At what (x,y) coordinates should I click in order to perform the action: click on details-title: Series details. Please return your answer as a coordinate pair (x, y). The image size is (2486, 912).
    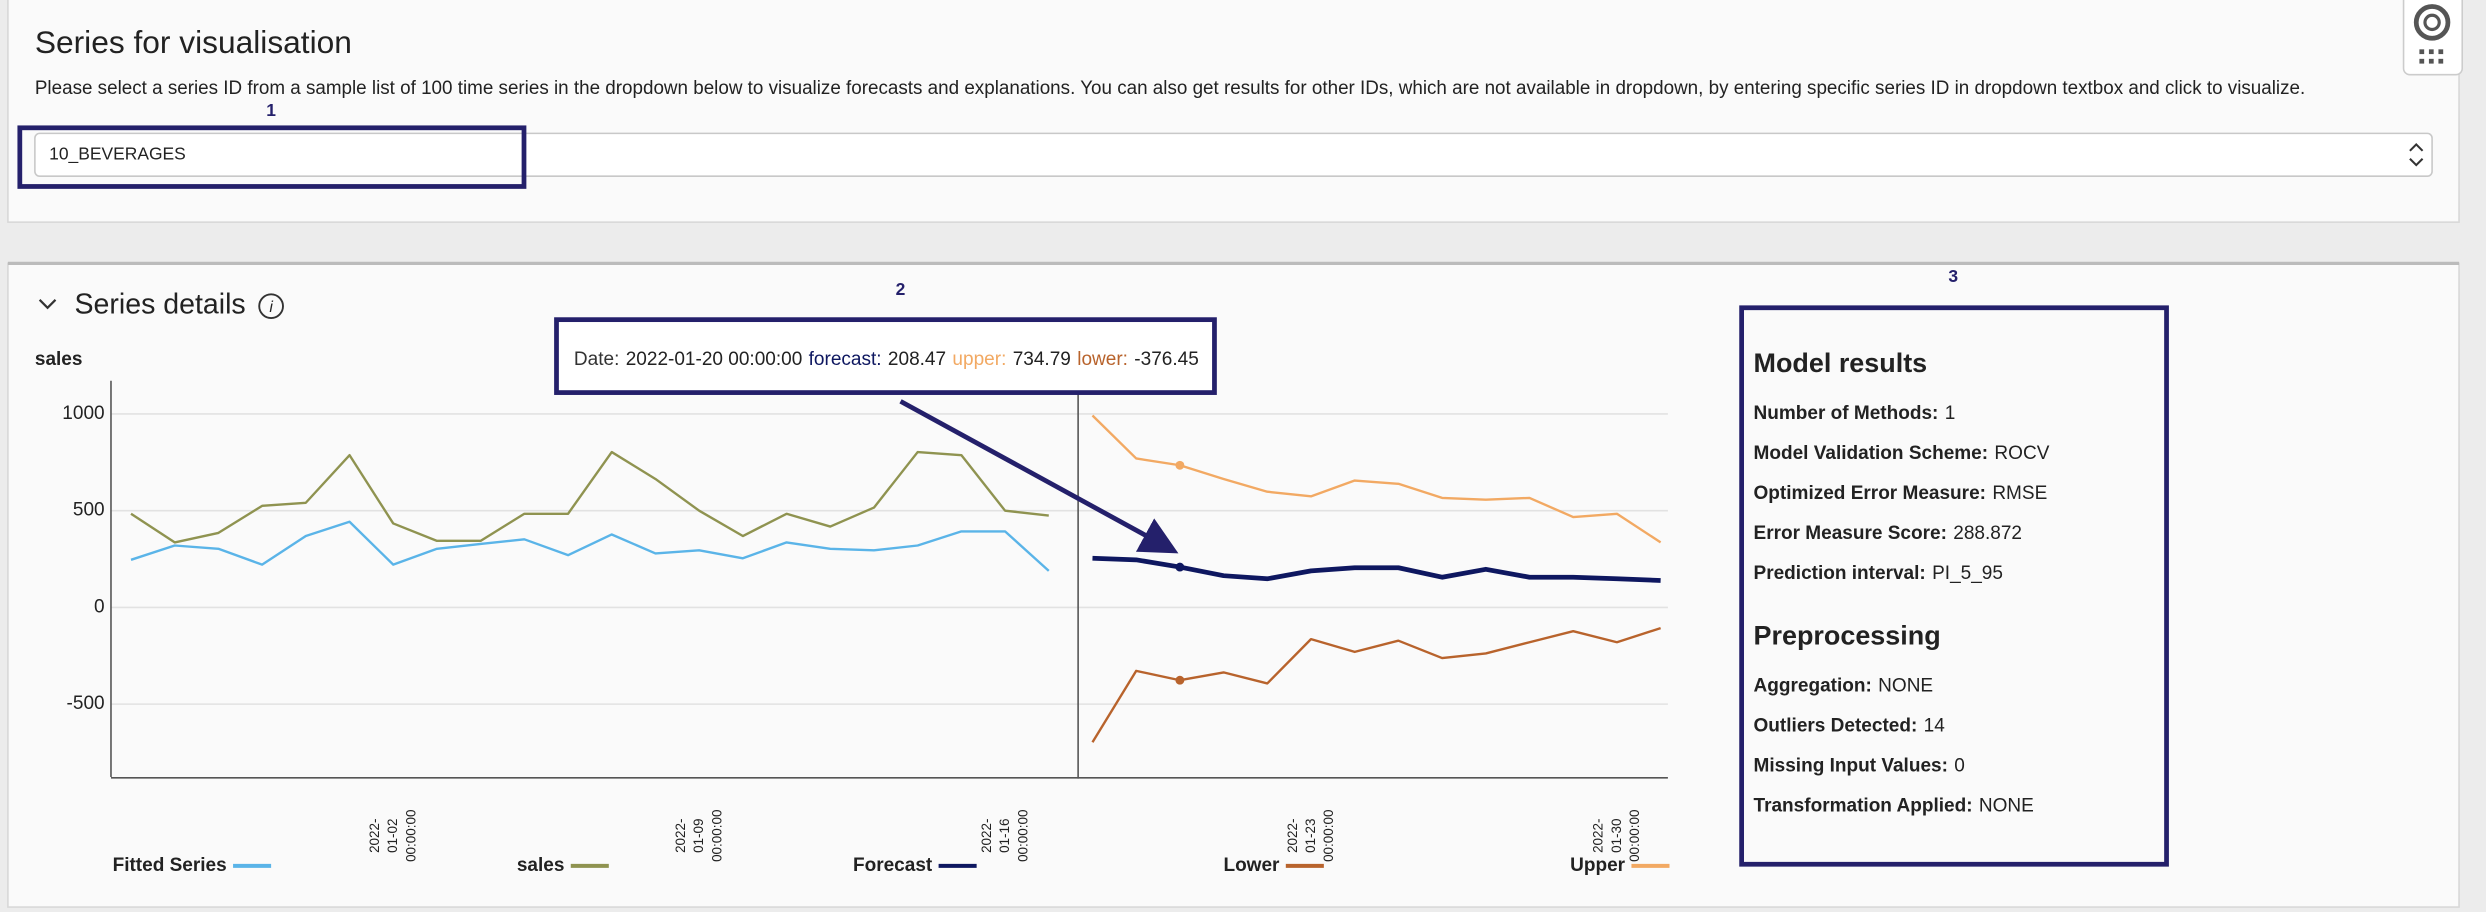
    Looking at the image, I should click on (160, 305).